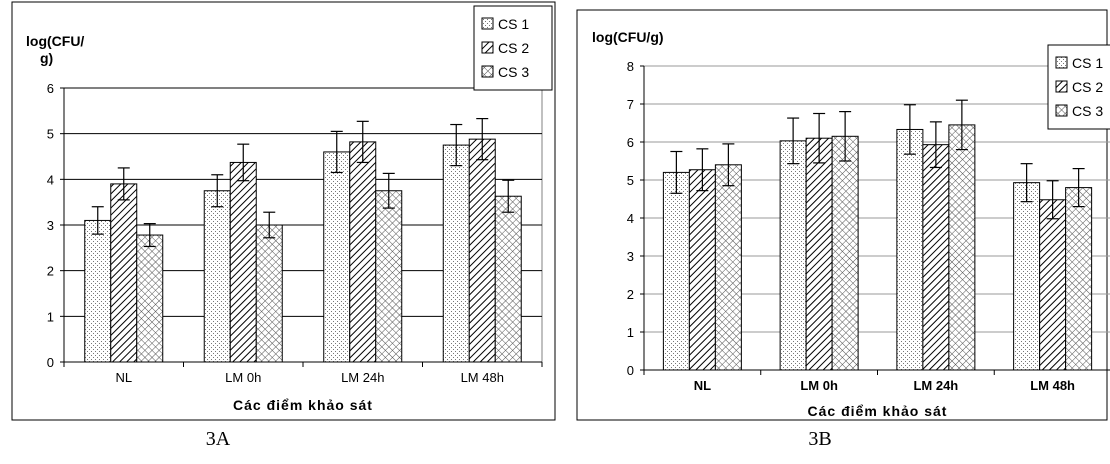 Image resolution: width=1110 pixels, height=464 pixels. What do you see at coordinates (630, 66) in the screenshot?
I see `y-tick-label: 8` at bounding box center [630, 66].